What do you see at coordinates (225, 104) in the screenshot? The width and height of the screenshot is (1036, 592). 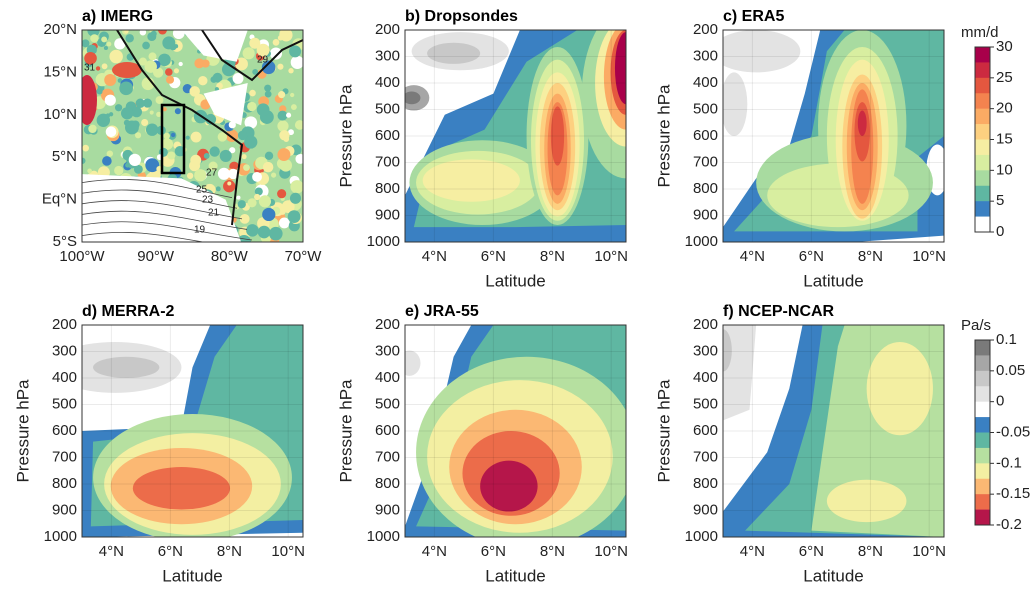 I see `dry-region` at bounding box center [225, 104].